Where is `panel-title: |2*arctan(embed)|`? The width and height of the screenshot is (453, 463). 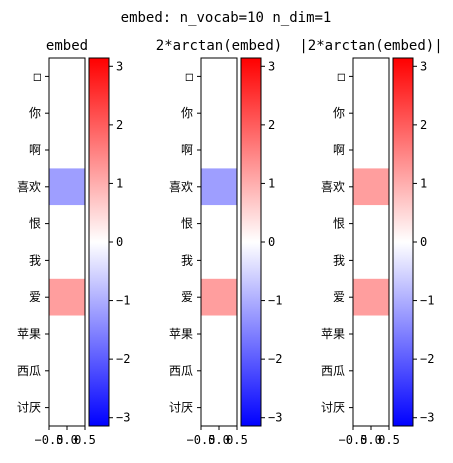 panel-title: |2*arctan(embed)| is located at coordinates (370, 46).